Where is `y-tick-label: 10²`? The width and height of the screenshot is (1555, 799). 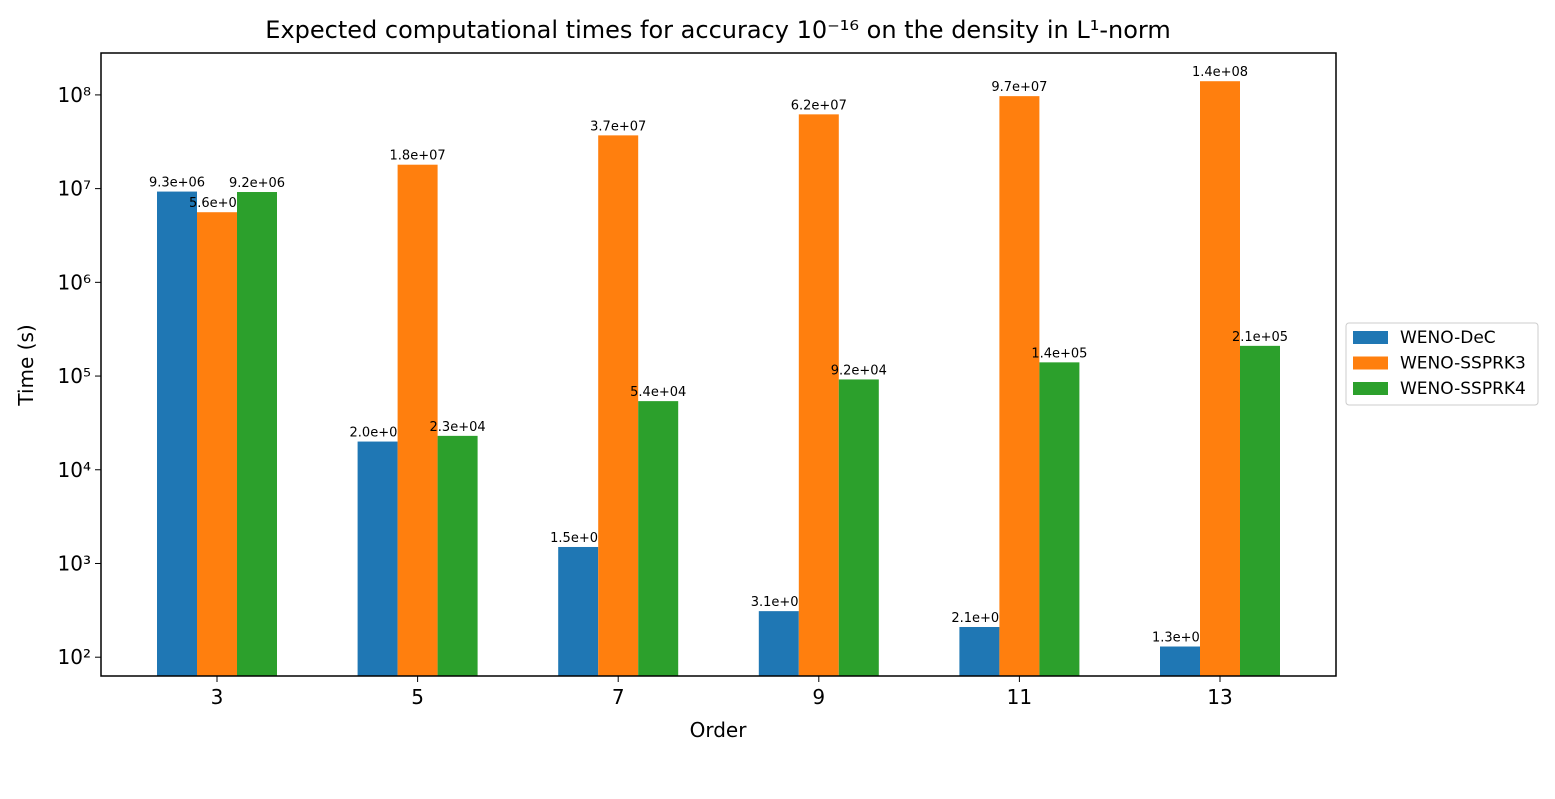
y-tick-label: 10² is located at coordinates (74, 657).